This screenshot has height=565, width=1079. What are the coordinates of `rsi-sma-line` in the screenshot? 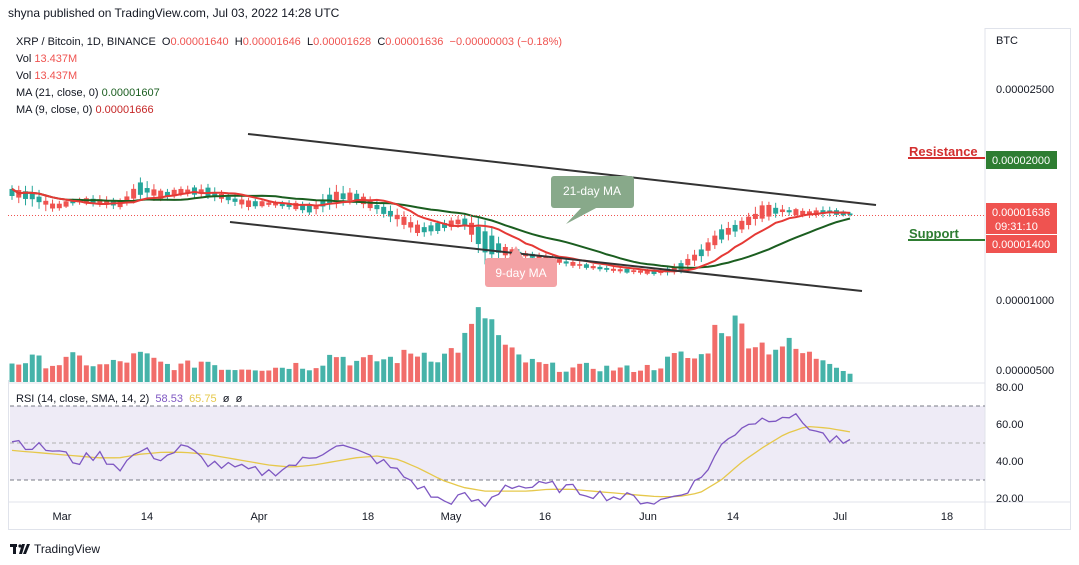 It's located at (431, 461).